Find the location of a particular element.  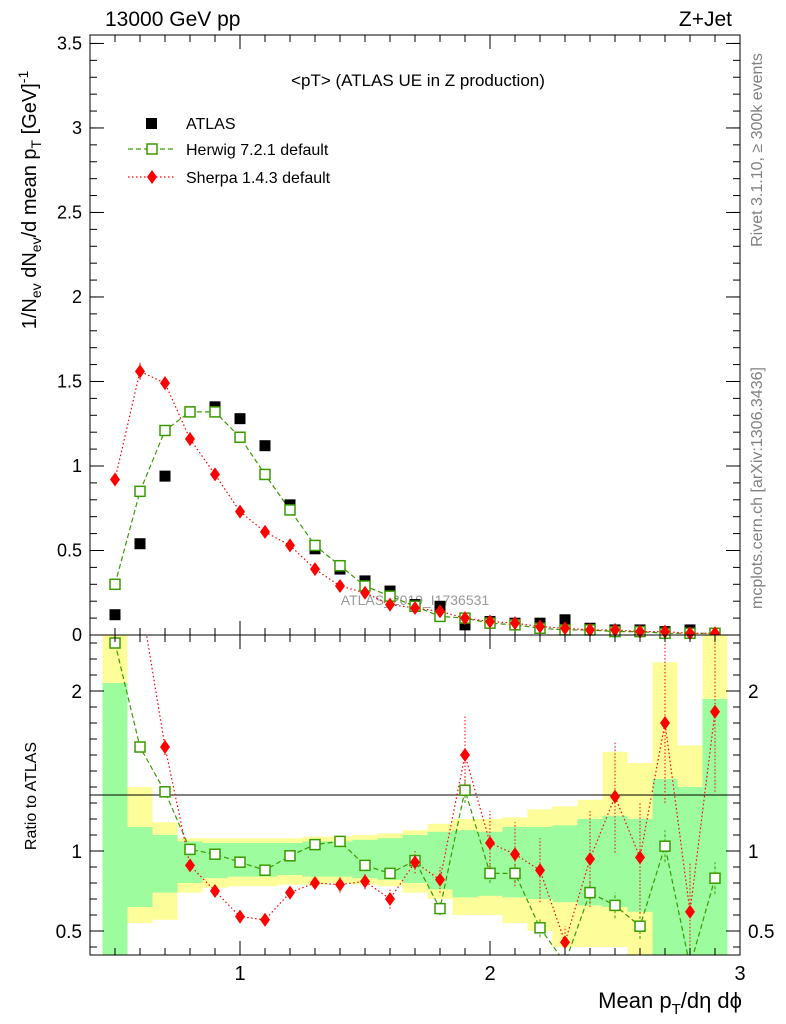

main-y-tick-label: 1.5 is located at coordinates (69, 381).